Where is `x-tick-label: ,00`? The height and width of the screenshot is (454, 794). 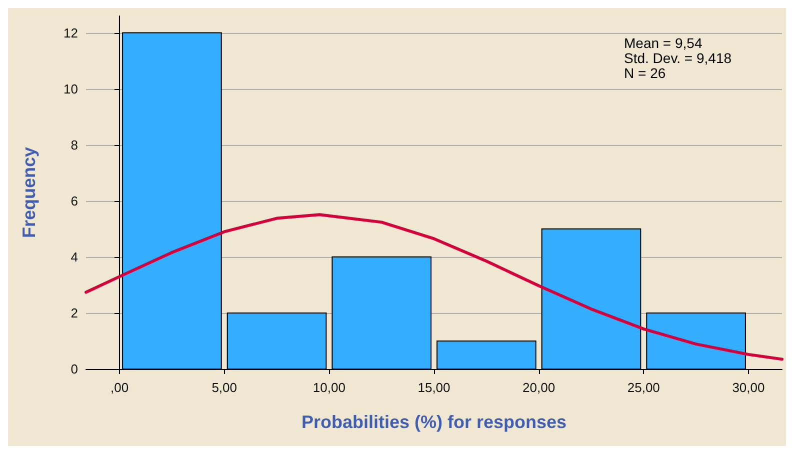
x-tick-label: ,00 is located at coordinates (119, 387).